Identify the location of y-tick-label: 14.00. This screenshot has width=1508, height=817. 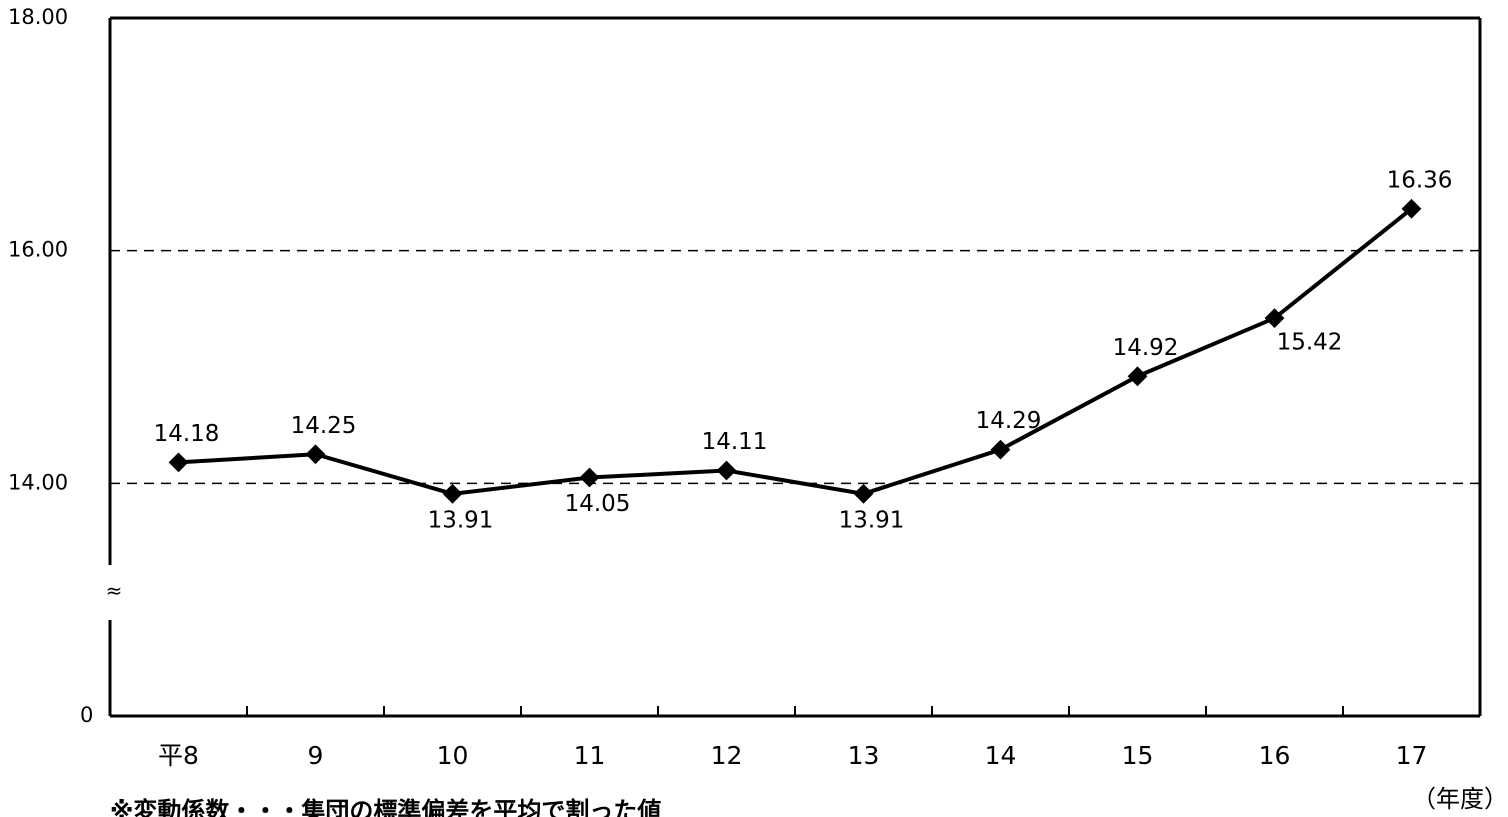
(38, 482).